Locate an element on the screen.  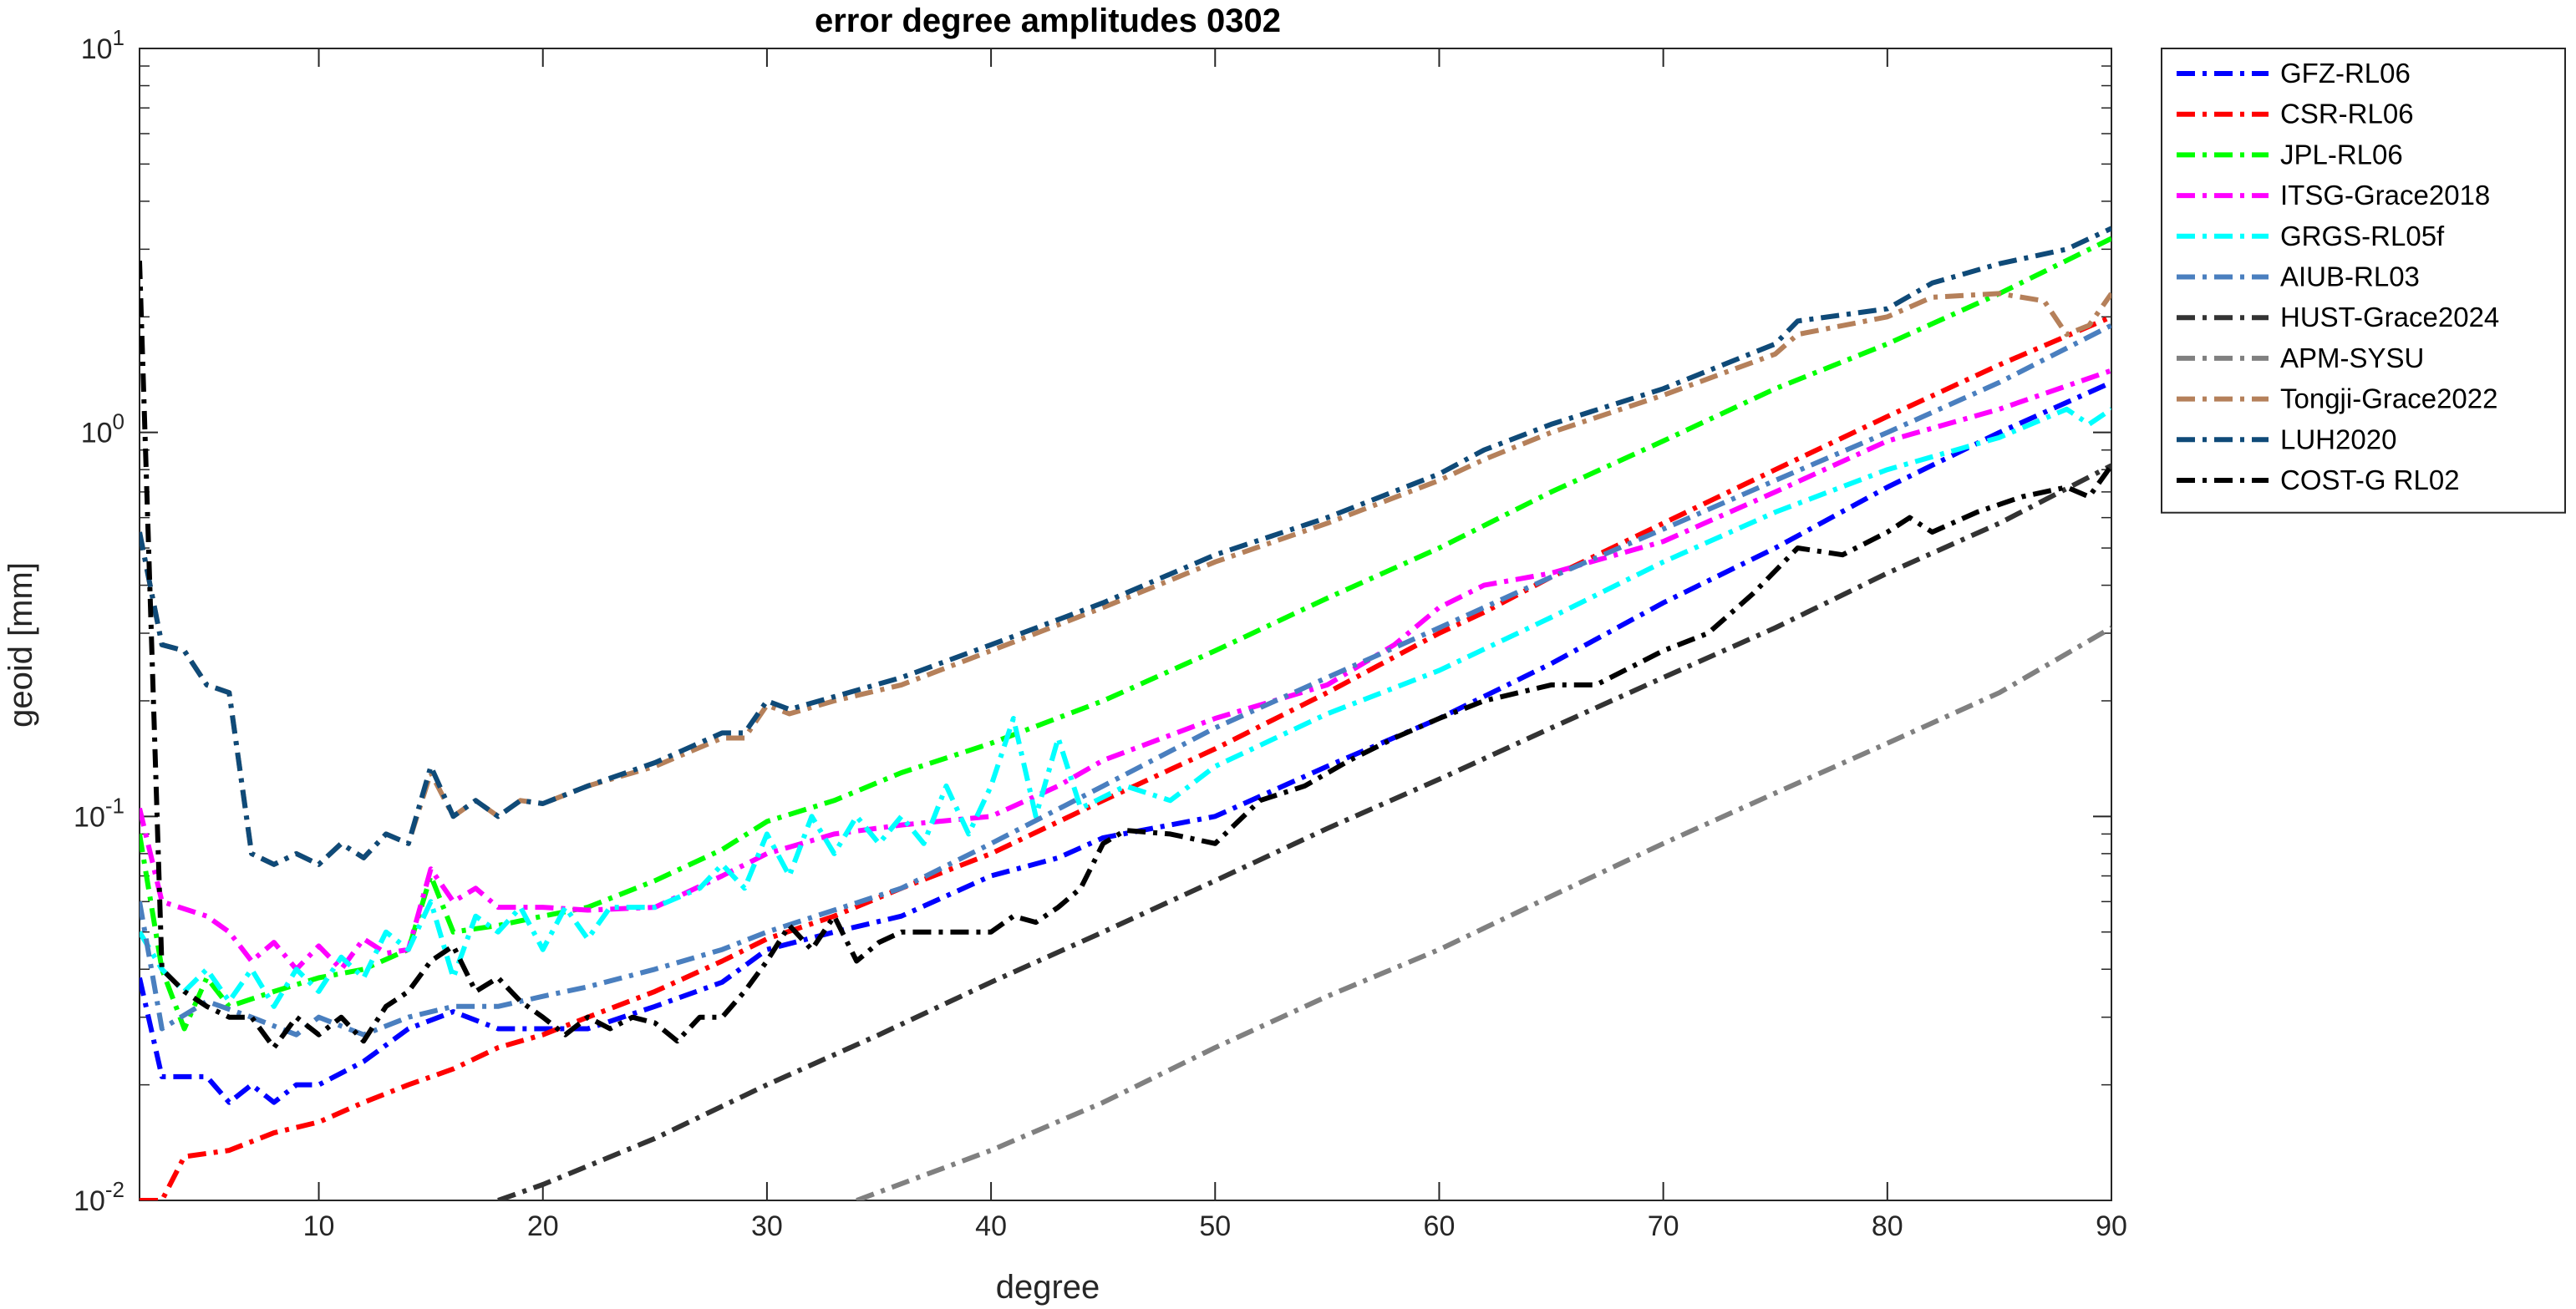
x-tick-label: 50 is located at coordinates (1215, 1226).